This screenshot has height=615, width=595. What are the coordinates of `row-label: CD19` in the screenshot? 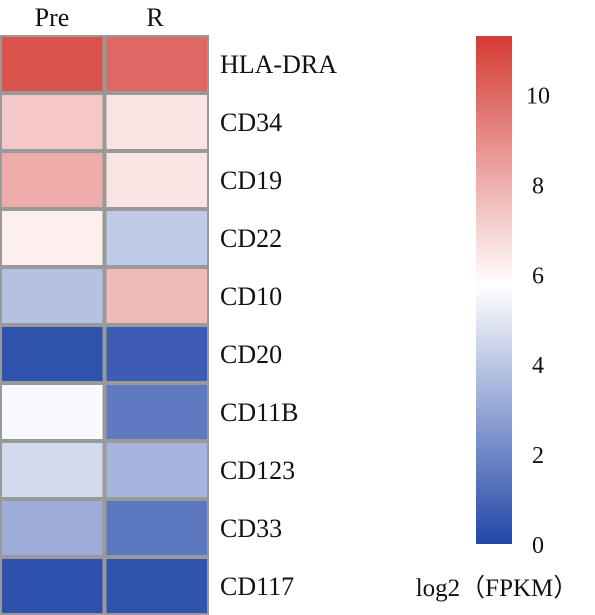 It's located at (251, 180).